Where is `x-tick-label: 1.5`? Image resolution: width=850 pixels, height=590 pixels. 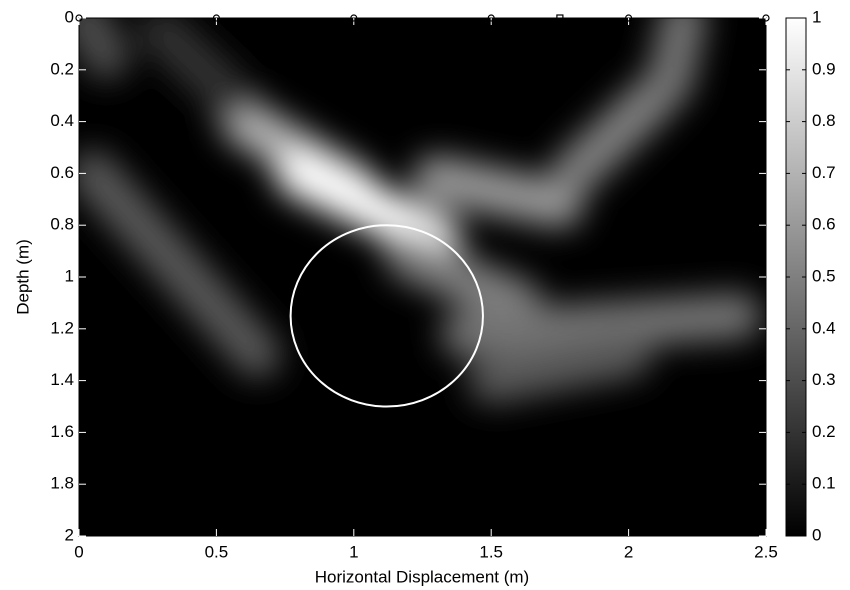 x-tick-label: 1.5 is located at coordinates (491, 551).